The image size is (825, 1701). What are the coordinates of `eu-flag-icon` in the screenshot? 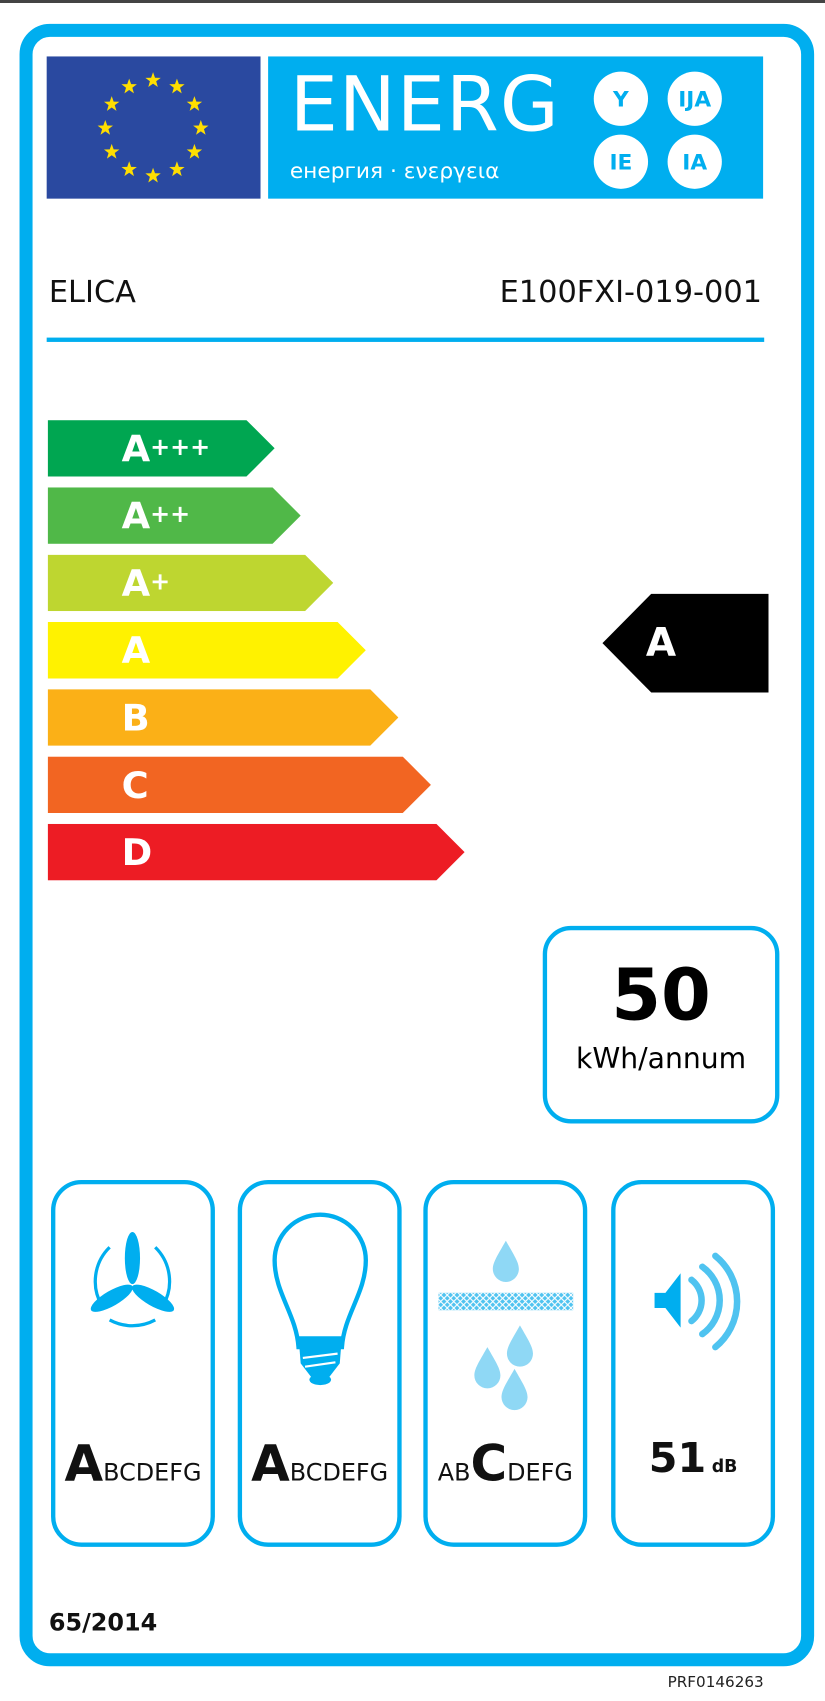 It's located at (153, 127).